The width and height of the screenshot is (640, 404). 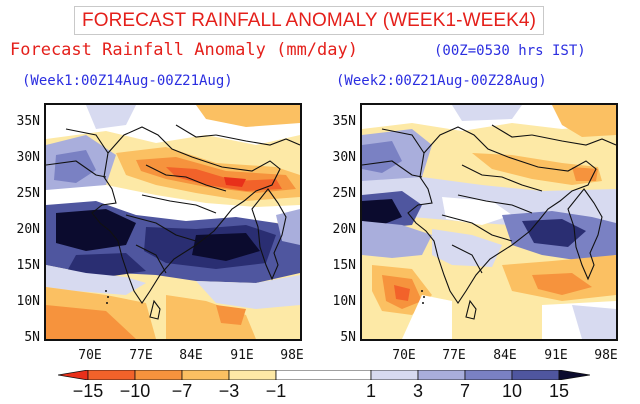 I want to click on legend-label-5: 1, so click(x=370, y=391).